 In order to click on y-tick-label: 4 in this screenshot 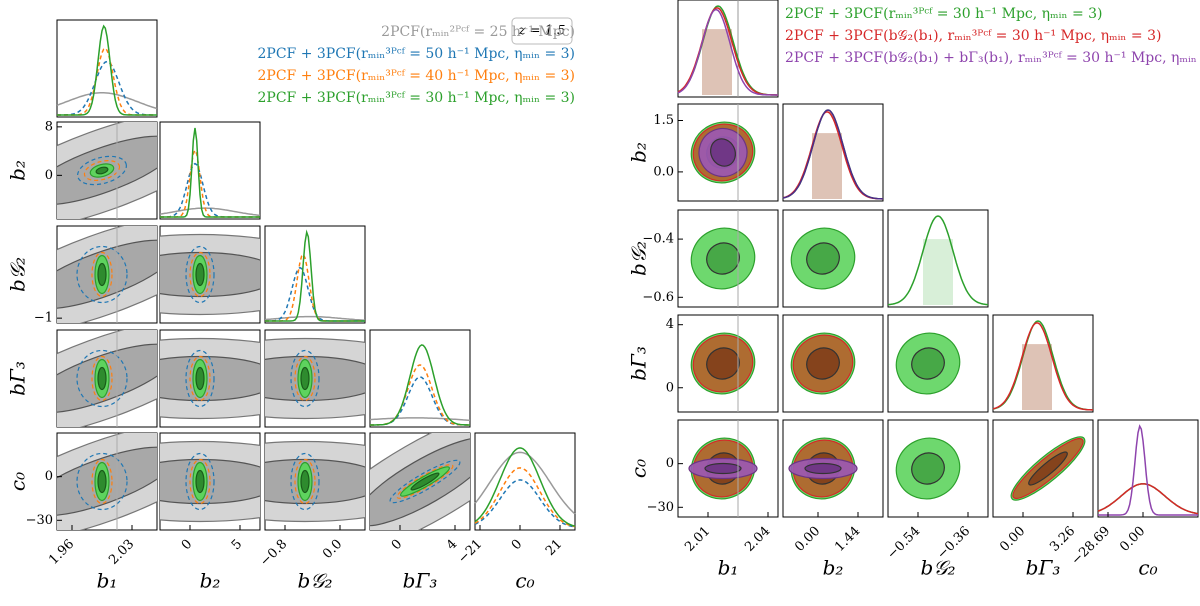, I will do `click(670, 324)`.